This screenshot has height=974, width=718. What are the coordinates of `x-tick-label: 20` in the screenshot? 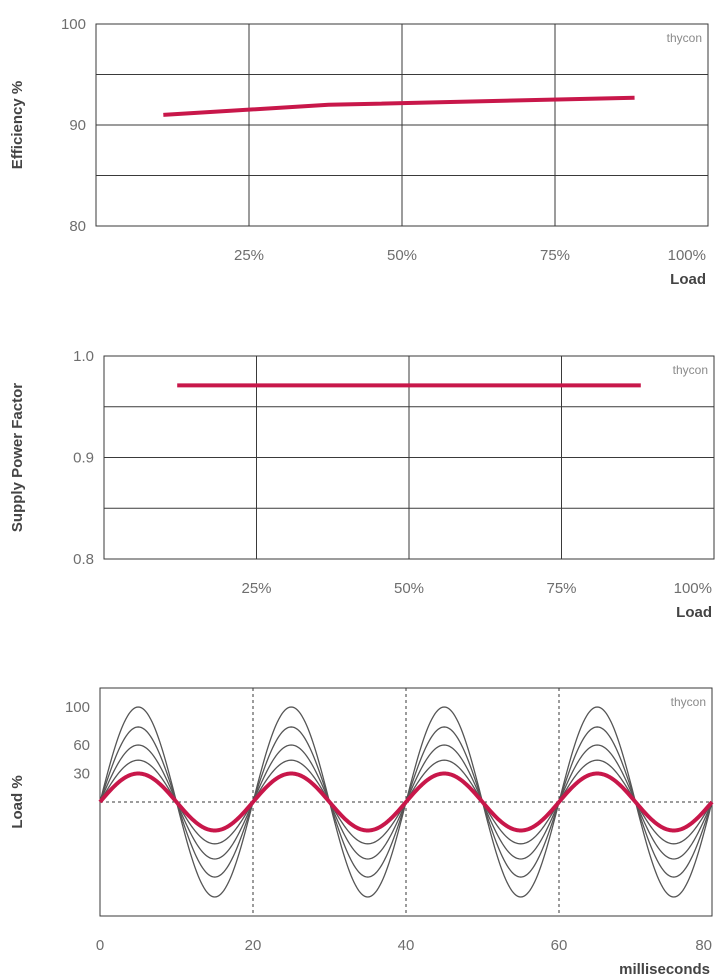 It's located at (253, 945).